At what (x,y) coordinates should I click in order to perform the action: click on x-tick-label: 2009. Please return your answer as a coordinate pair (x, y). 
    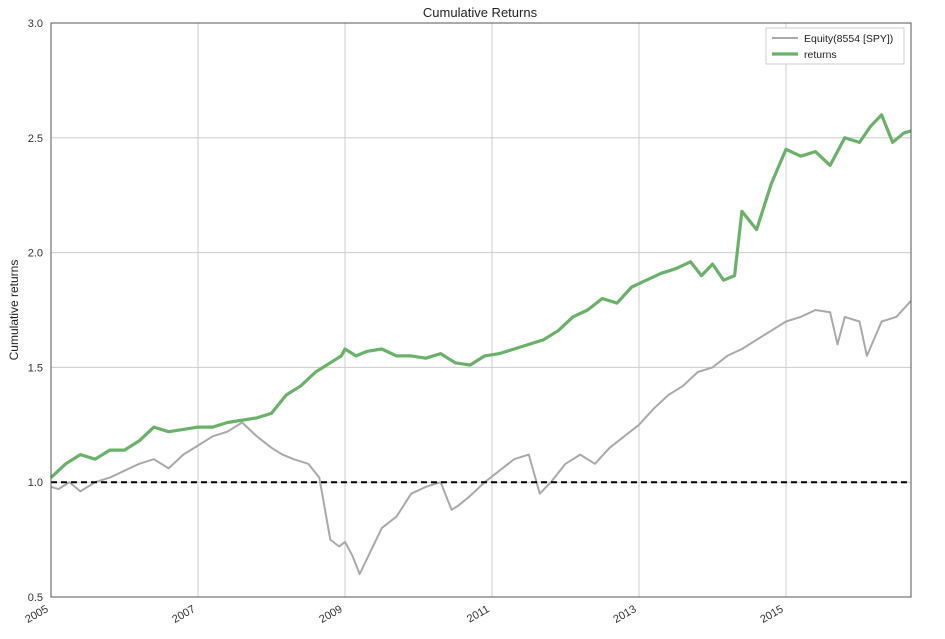
    Looking at the image, I should click on (330, 614).